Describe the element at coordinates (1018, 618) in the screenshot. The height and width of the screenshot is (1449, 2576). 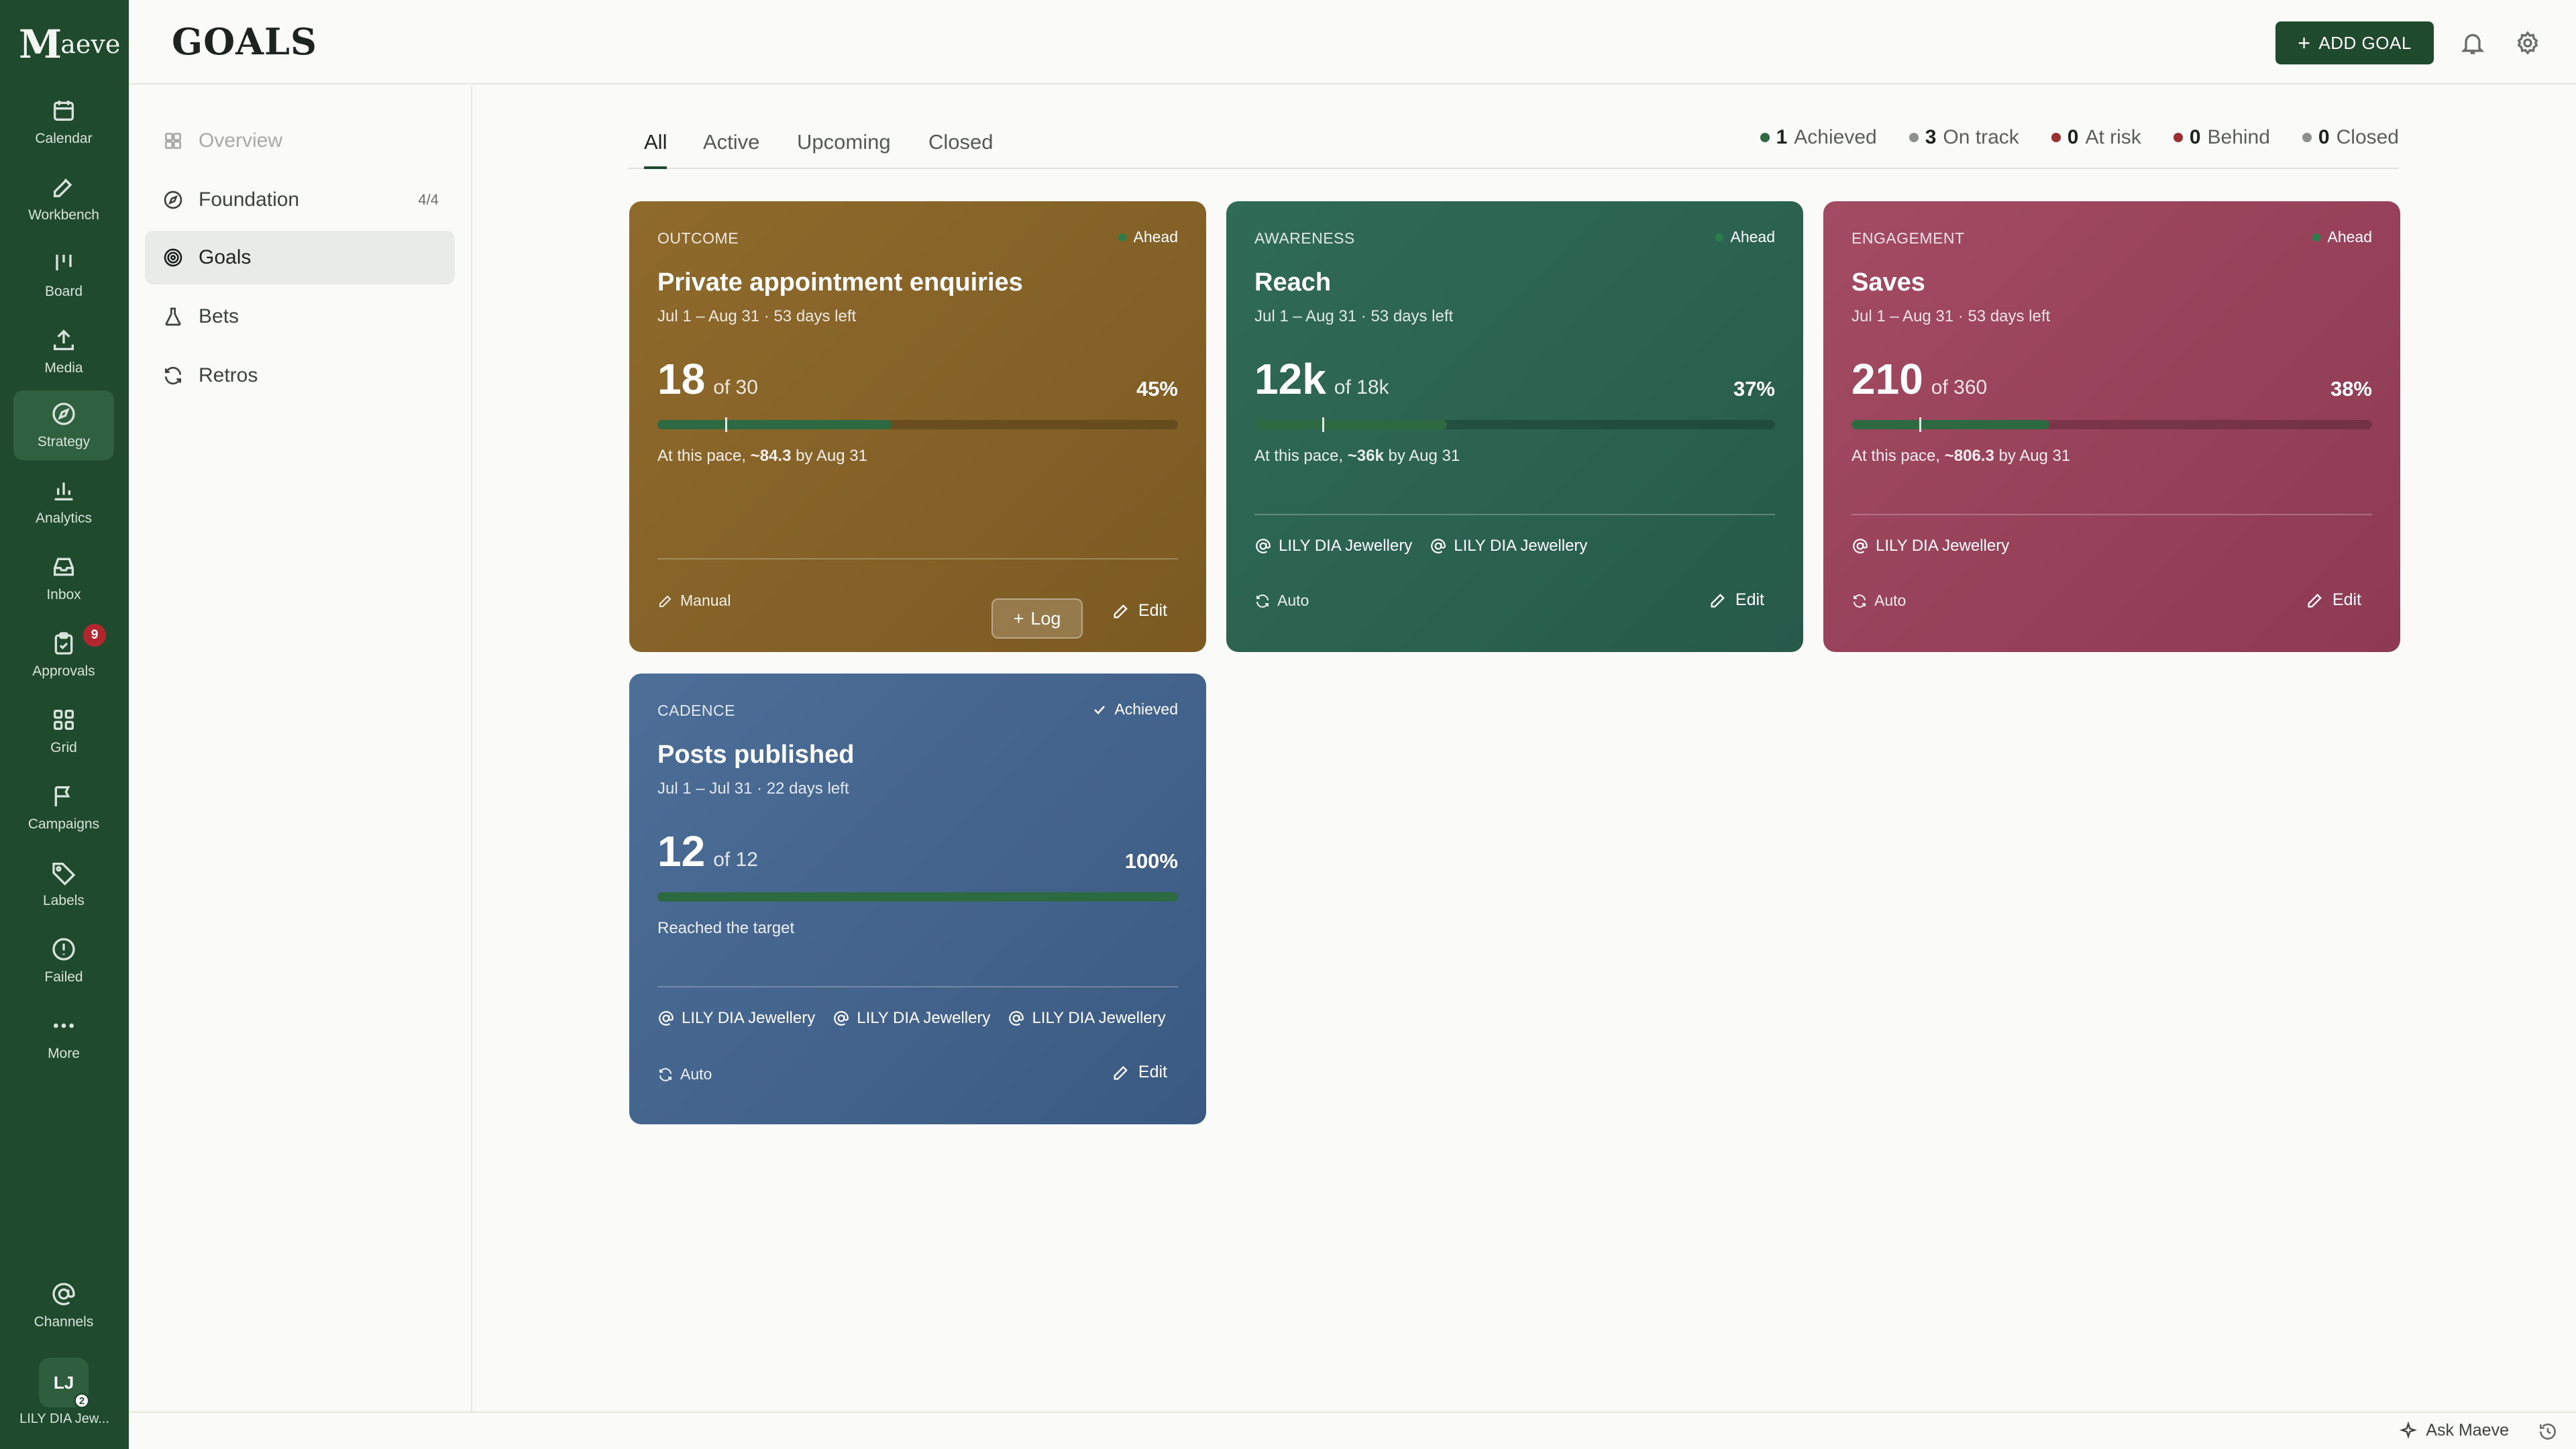
I see `plus-icon: +` at that location.